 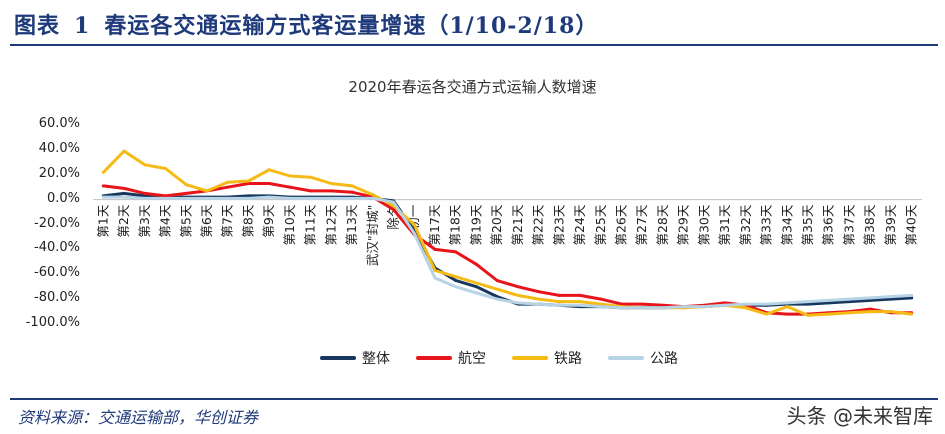 What do you see at coordinates (144, 220) in the screenshot?
I see `x-tick-label: 第3天` at bounding box center [144, 220].